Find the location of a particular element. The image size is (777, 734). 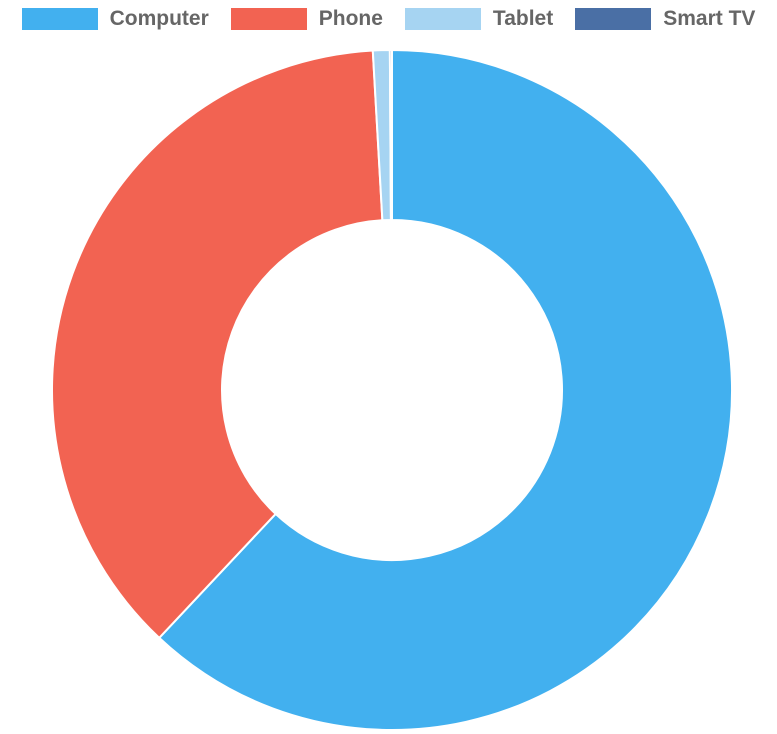

legend-label-smart-tv: Smart TV is located at coordinates (709, 18).